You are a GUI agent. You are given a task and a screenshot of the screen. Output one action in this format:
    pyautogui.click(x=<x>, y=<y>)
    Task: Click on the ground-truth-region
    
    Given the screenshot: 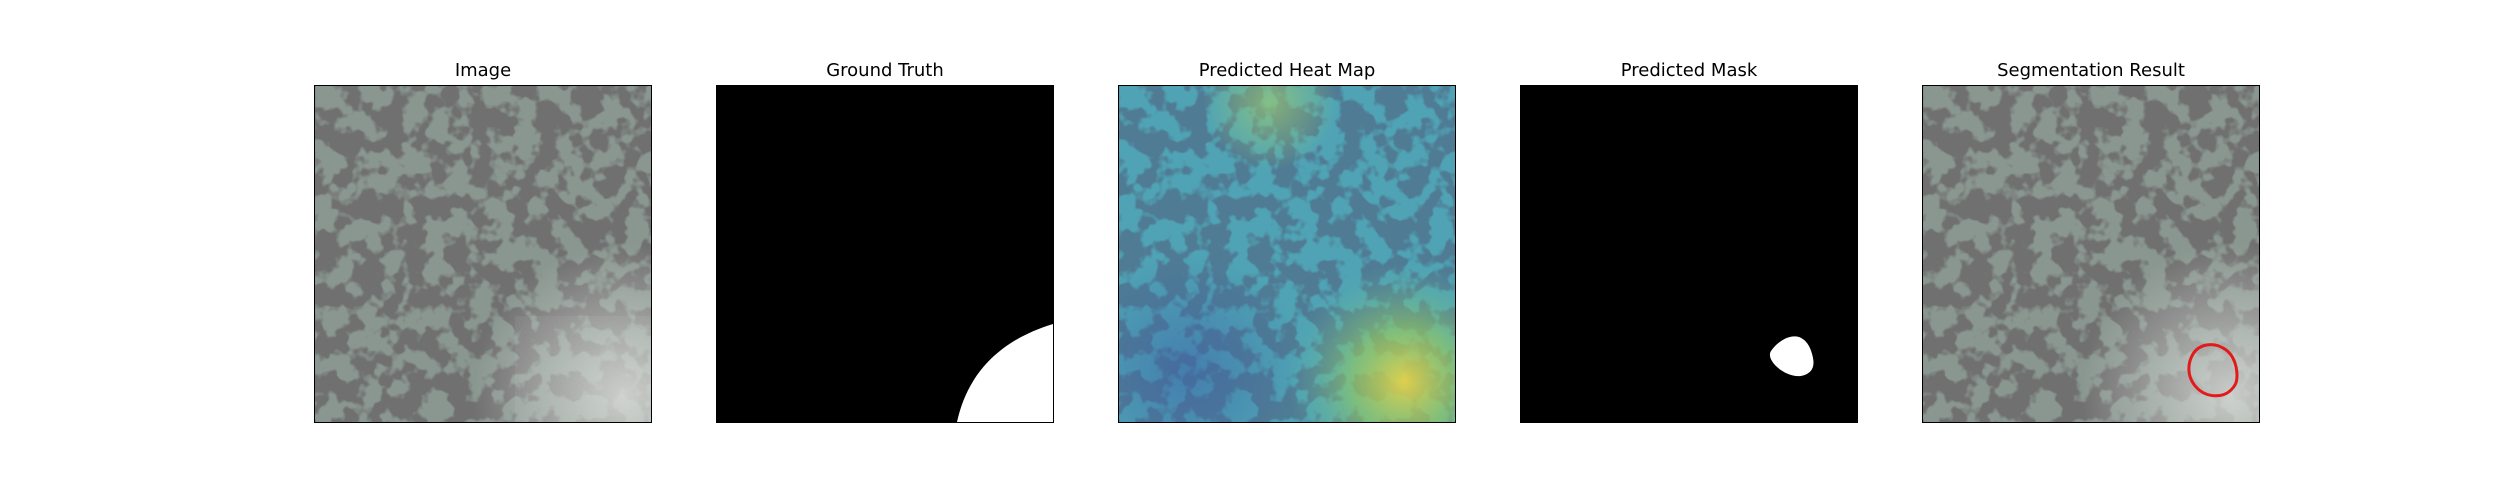 What is the action you would take?
    pyautogui.click(x=1005, y=373)
    